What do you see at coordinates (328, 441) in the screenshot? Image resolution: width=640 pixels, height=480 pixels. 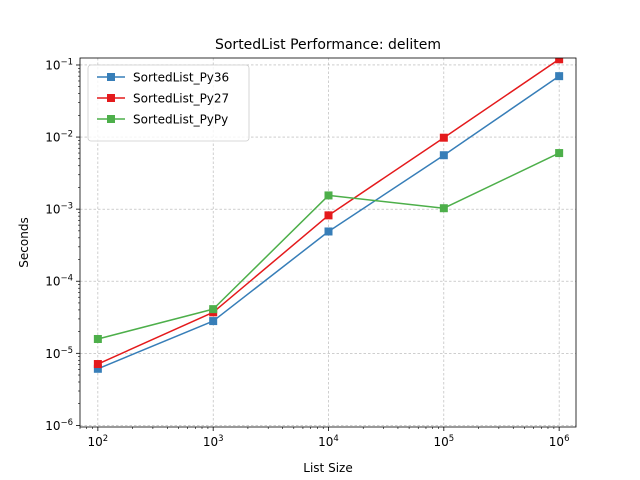 I see `x-tick-label: 104` at bounding box center [328, 441].